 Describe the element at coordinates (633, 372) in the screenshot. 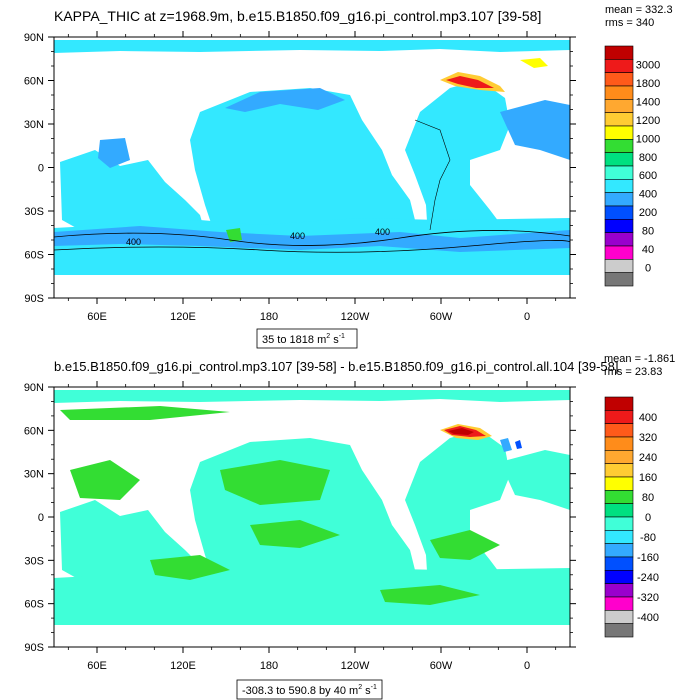

I see `panel-2-rms: rms = 23.83` at that location.